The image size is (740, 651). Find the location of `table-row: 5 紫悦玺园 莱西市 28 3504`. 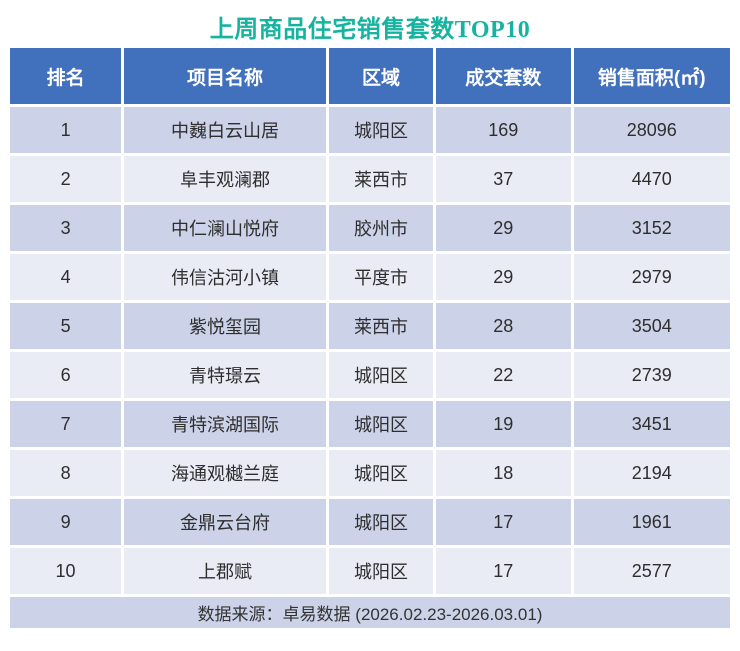

table-row: 5 紫悦玺园 莱西市 28 3504 is located at coordinates (370, 326).